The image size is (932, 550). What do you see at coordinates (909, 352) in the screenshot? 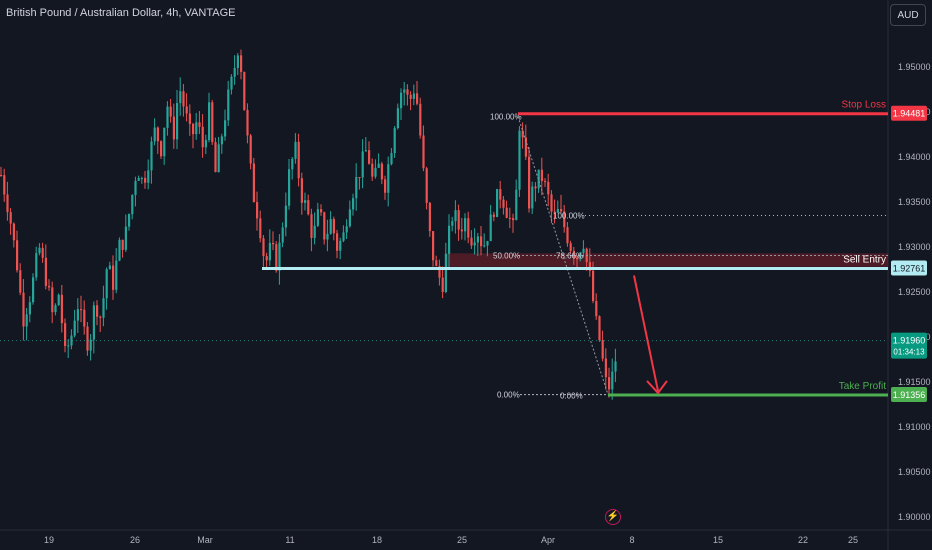
I see `bar-countdown: 01:34:13` at bounding box center [909, 352].